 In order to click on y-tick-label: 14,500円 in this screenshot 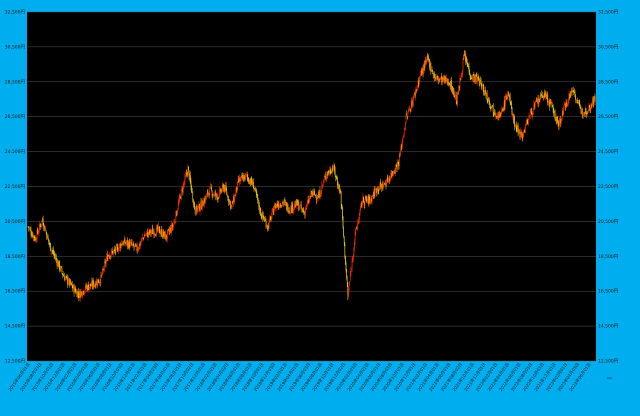, I will do `click(608, 327)`.